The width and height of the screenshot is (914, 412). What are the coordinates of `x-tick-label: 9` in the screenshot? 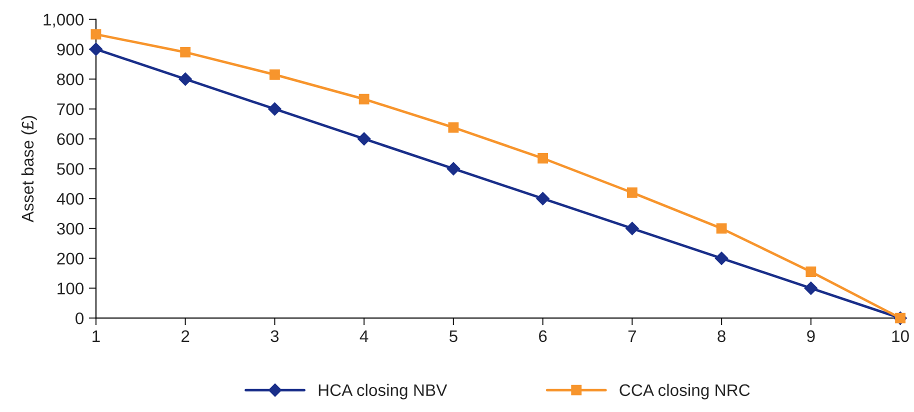 It's located at (811, 336).